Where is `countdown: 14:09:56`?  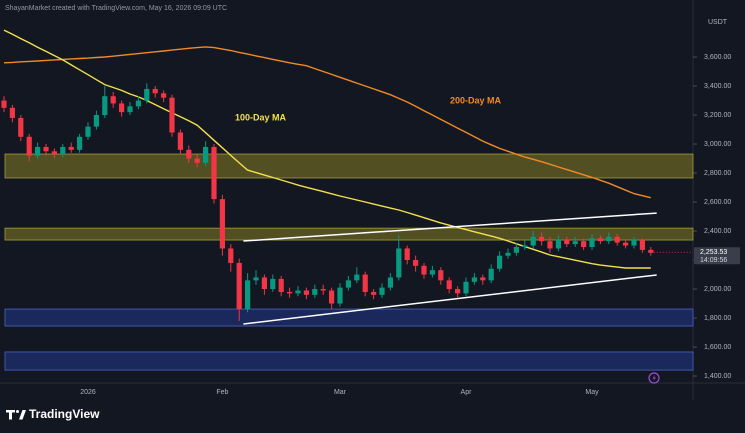 countdown: 14:09:56 is located at coordinates (713, 260).